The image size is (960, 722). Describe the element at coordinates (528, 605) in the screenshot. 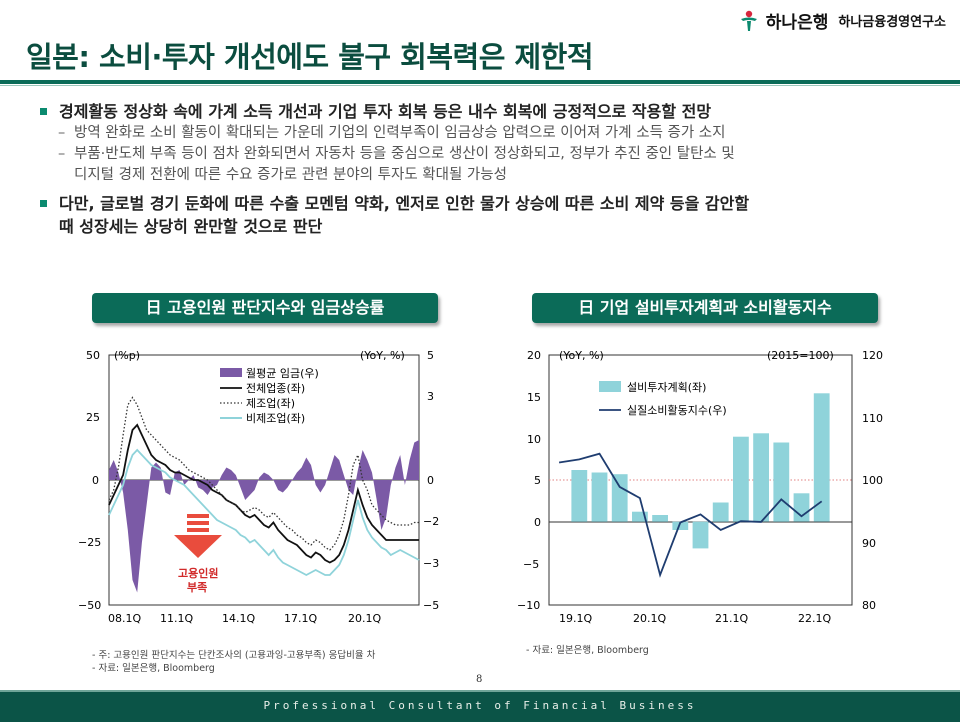

I see `ytick-left: −10` at that location.